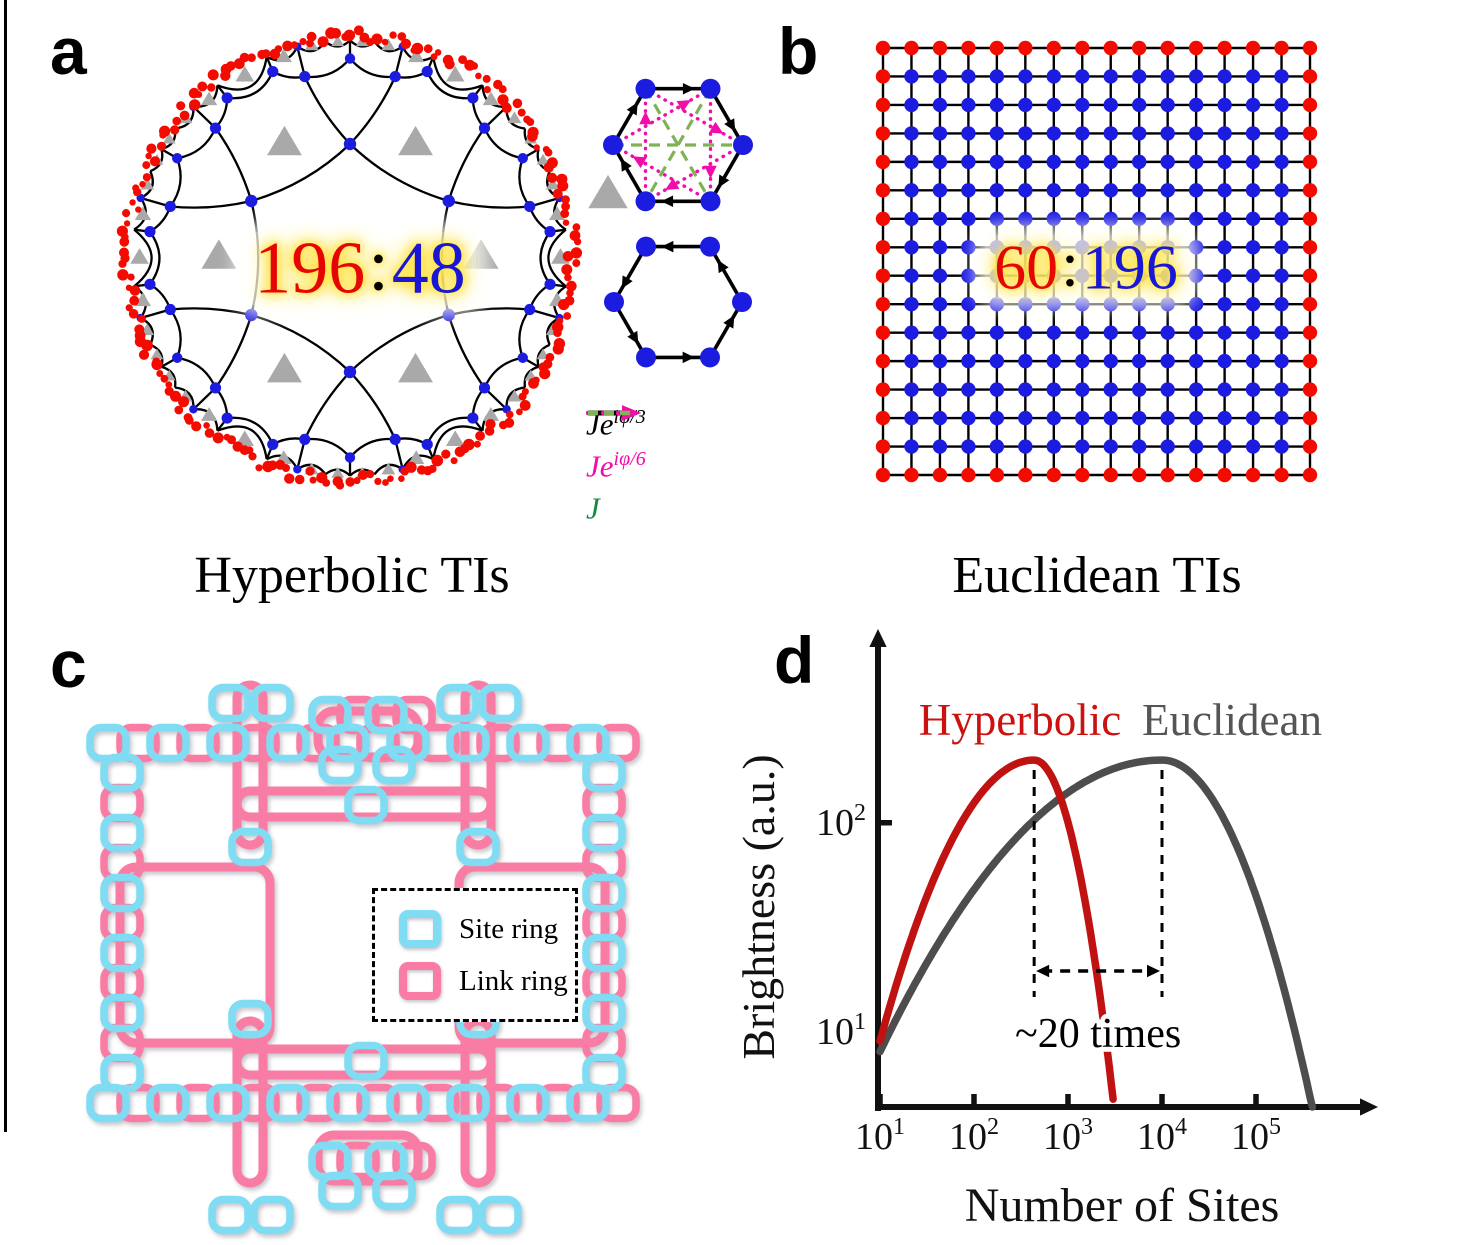  What do you see at coordinates (1098, 1034) in the screenshot?
I see `peak-shift-annotation: ~20 times` at bounding box center [1098, 1034].